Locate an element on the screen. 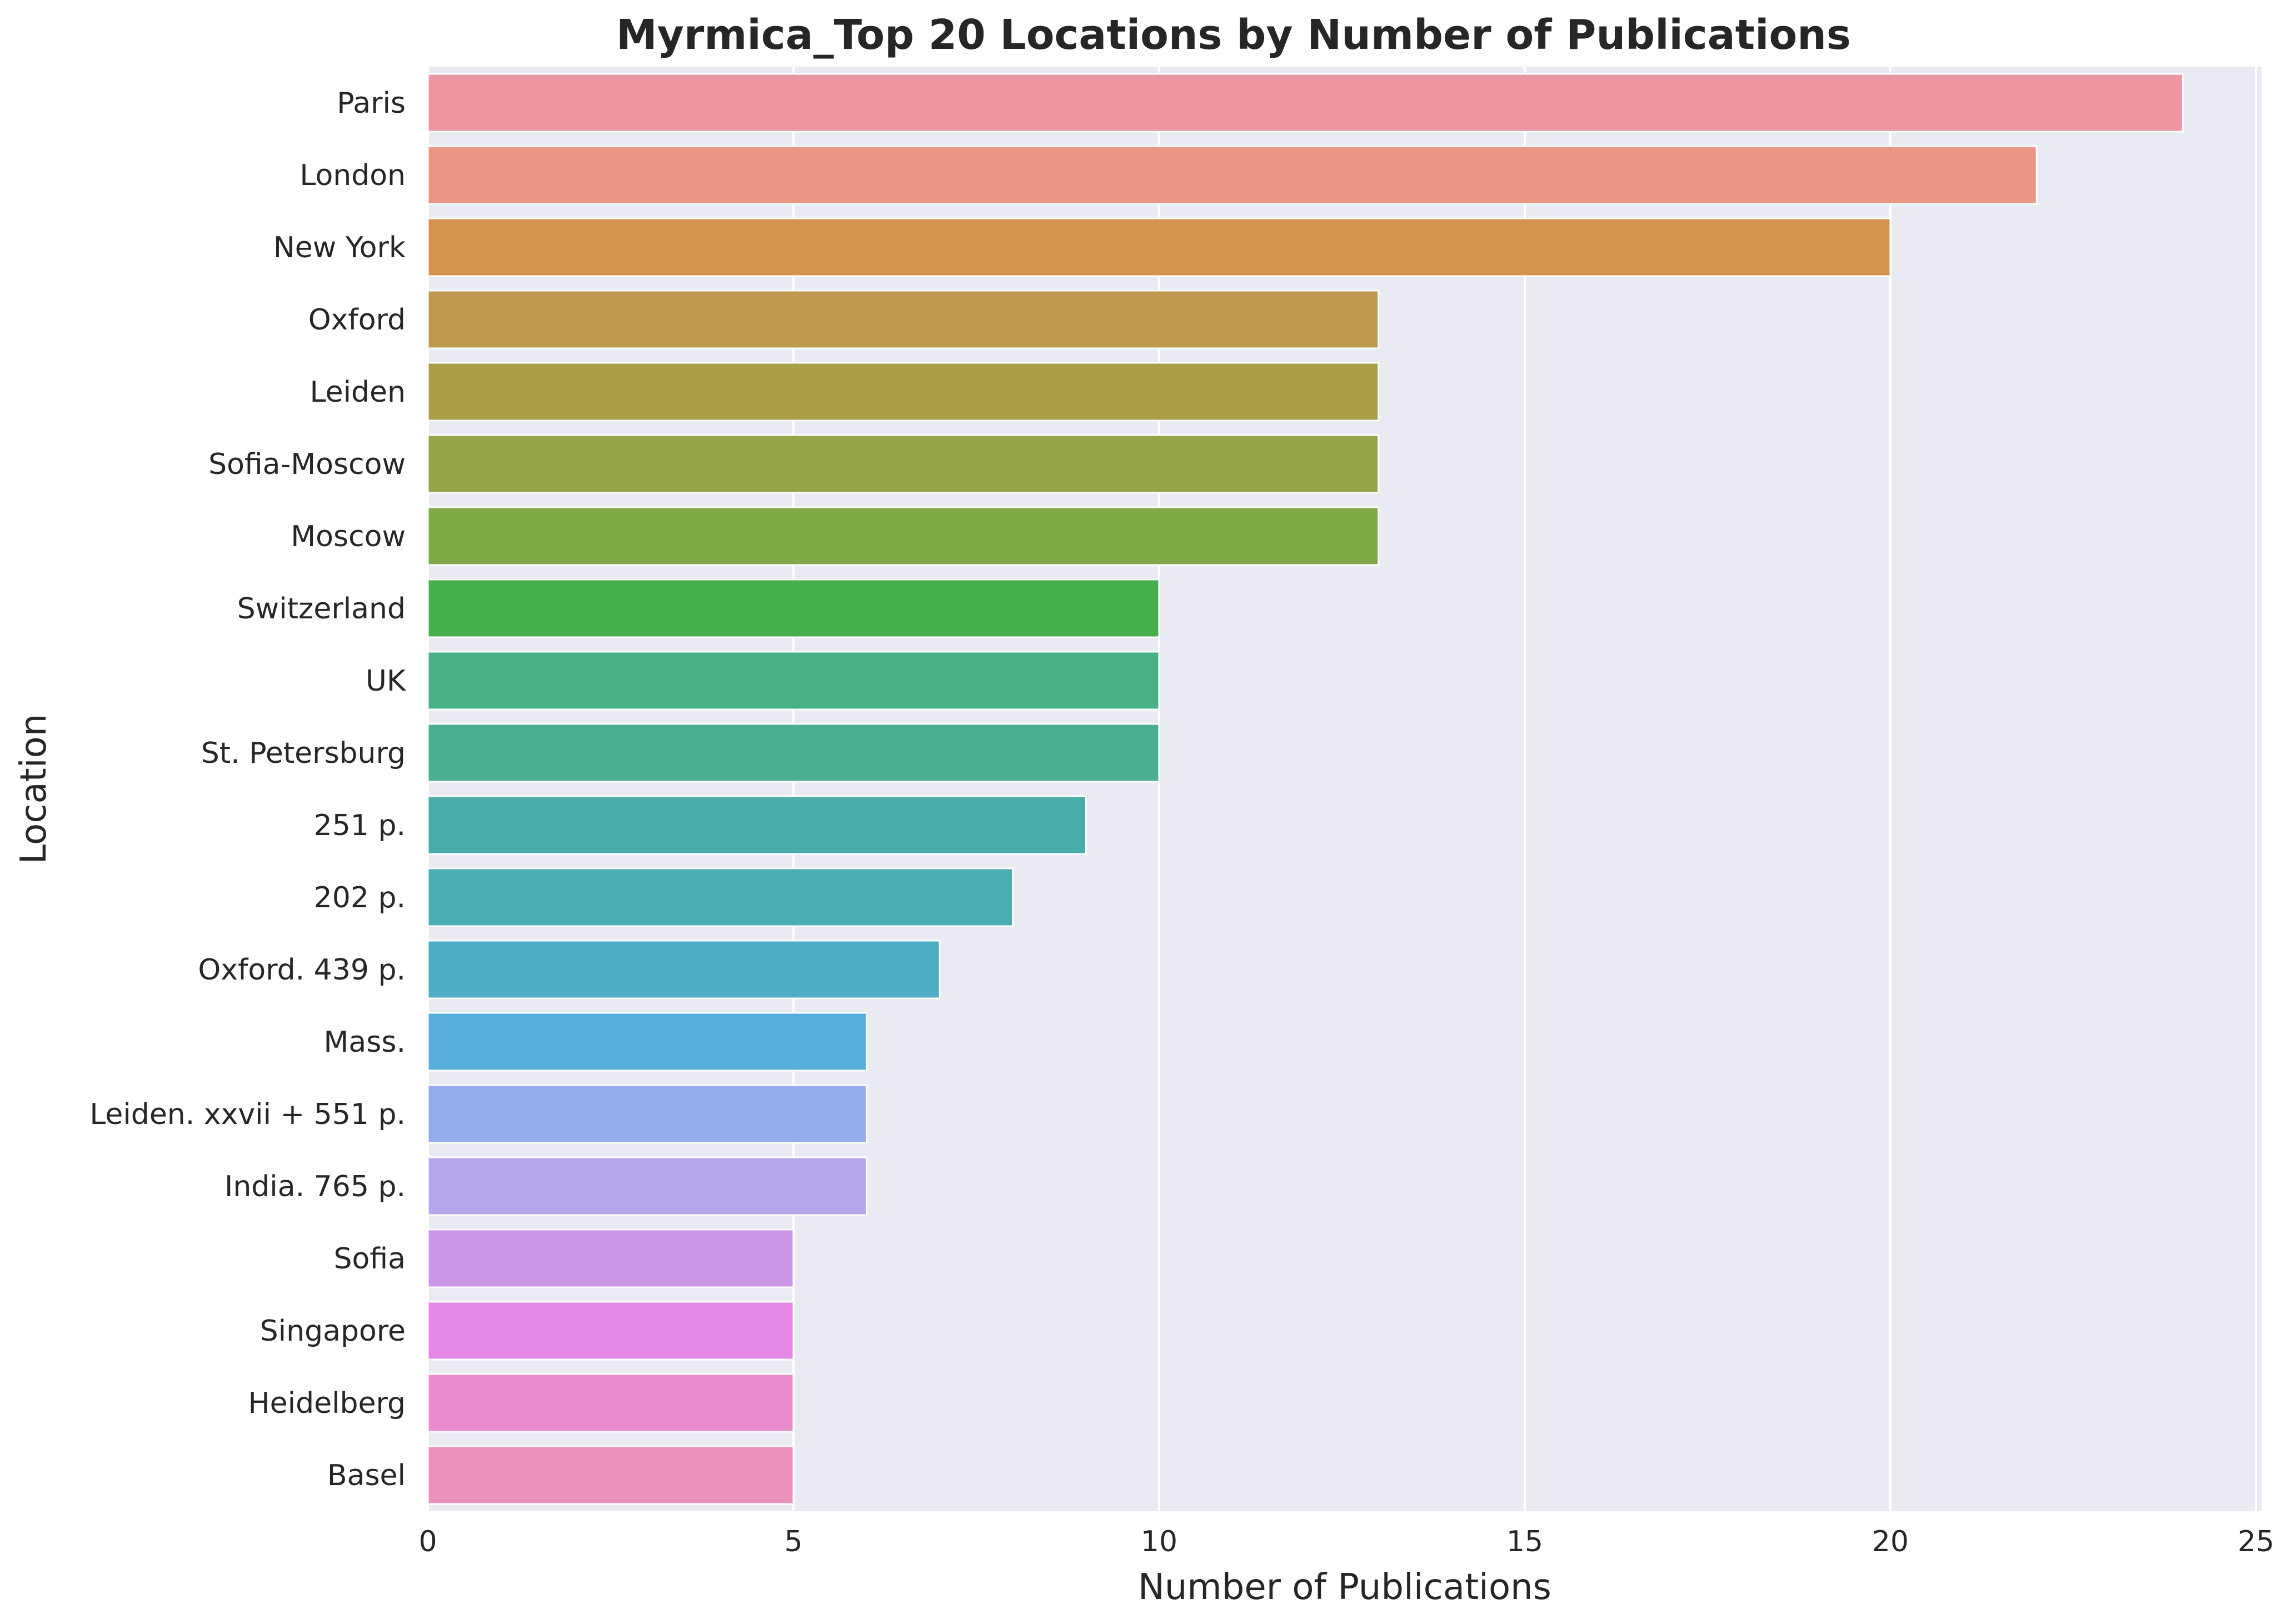  x-tick-label: 25 is located at coordinates (2256, 1541).